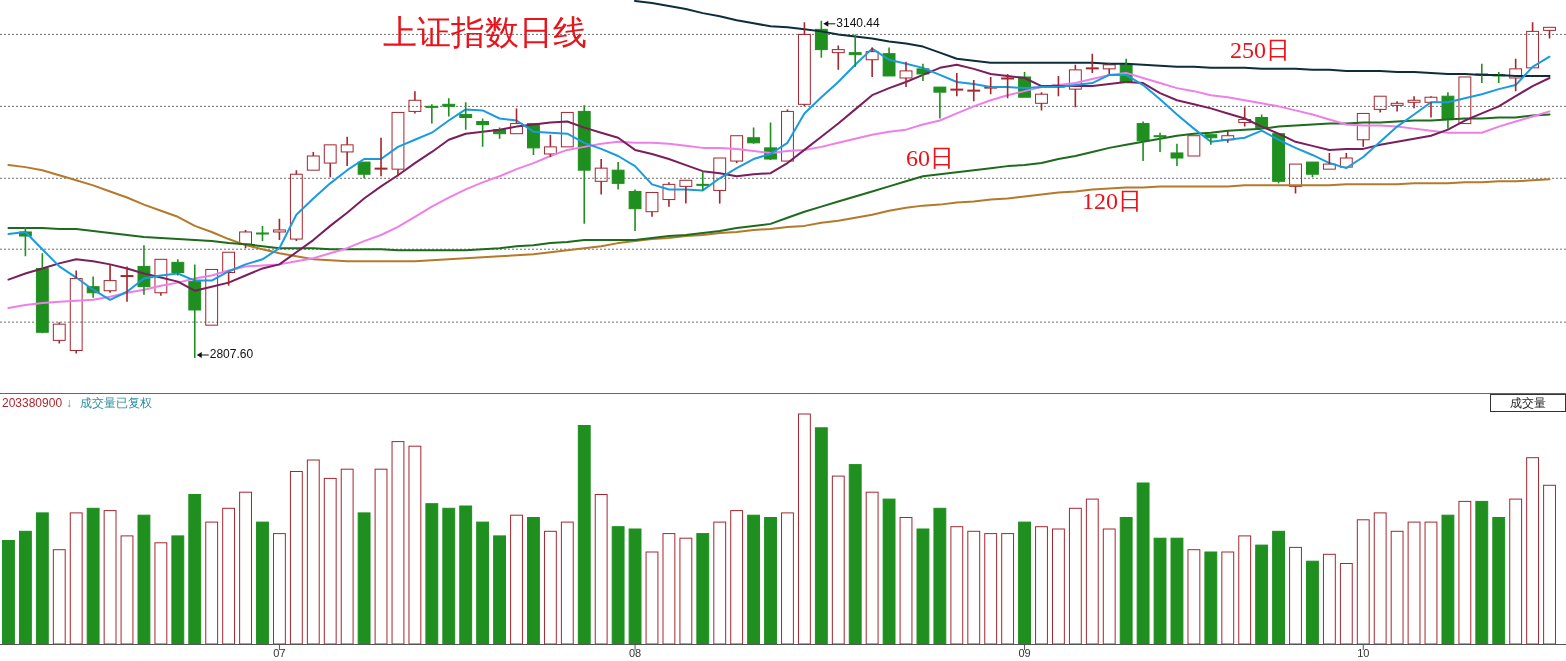 The image size is (1566, 661). What do you see at coordinates (116, 403) in the screenshot?
I see `text: 成交量已复权` at bounding box center [116, 403].